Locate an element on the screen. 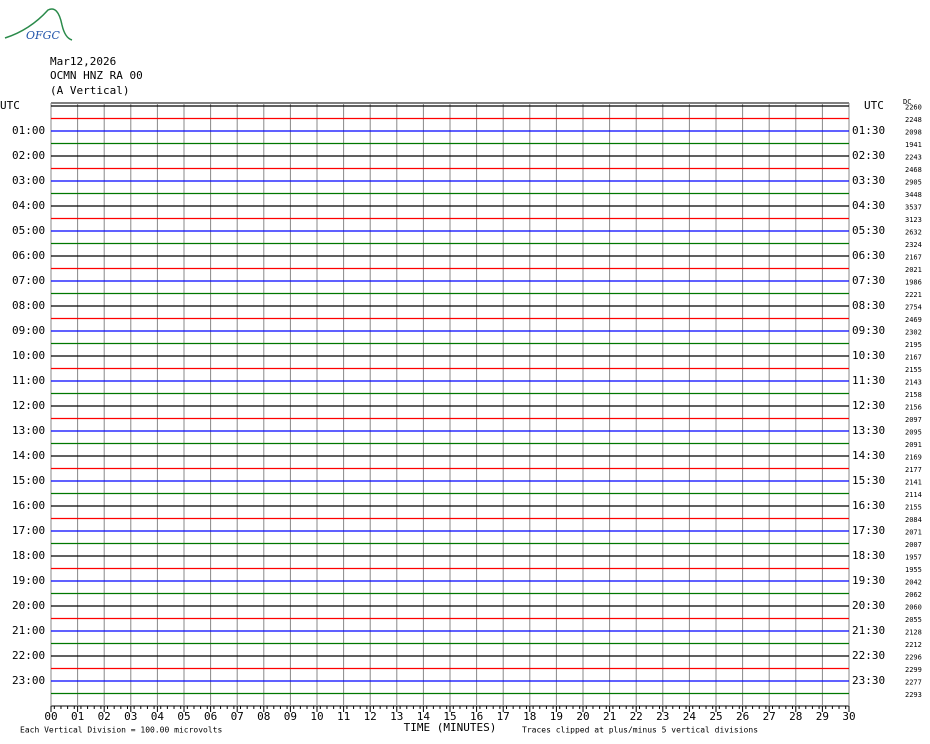 This screenshot has height=744, width=930. x-tick-label: 07 is located at coordinates (237, 716).